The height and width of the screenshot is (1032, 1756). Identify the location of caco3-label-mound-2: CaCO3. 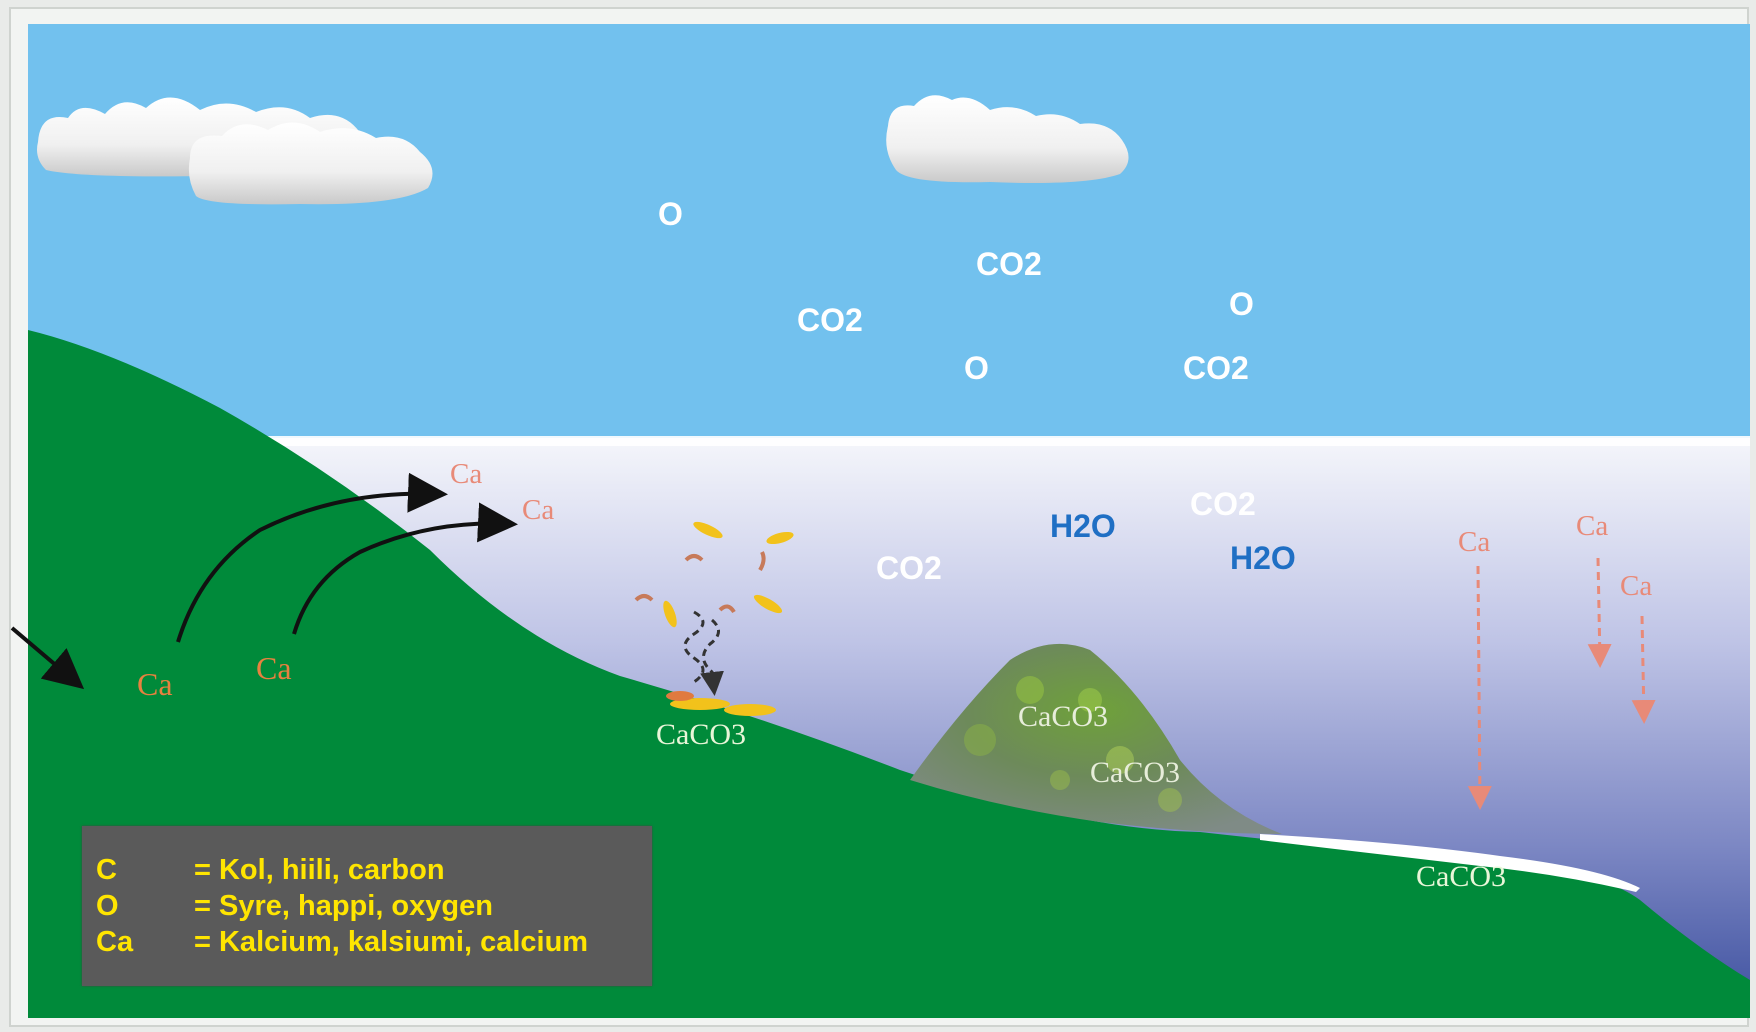
(1135, 772).